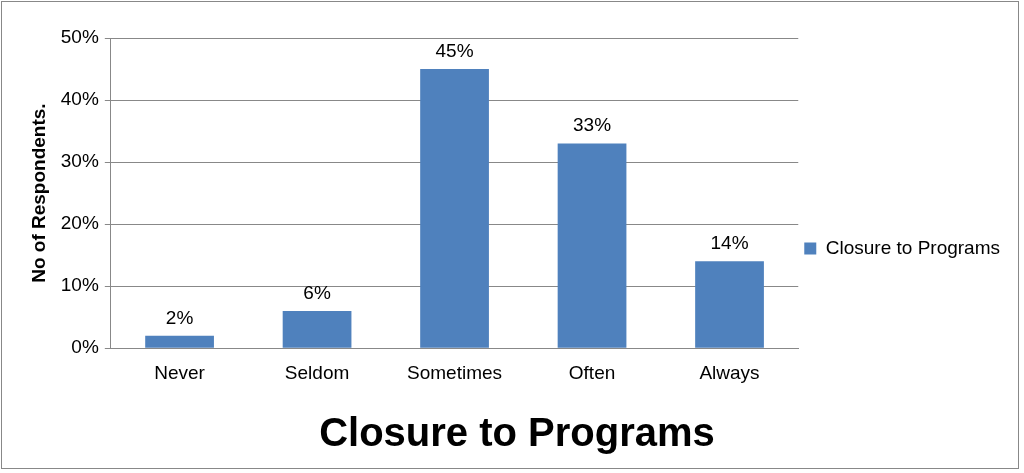 The width and height of the screenshot is (1024, 473). What do you see at coordinates (85, 347) in the screenshot?
I see `y-tick-label: 0%` at bounding box center [85, 347].